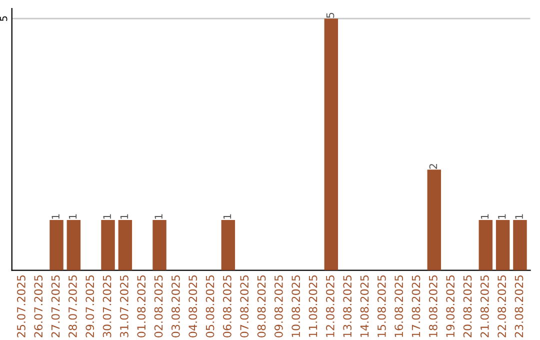 This screenshot has height=340, width=540. What do you see at coordinates (296, 306) in the screenshot?
I see `x-tick-label: 10.08.2025` at bounding box center [296, 306].